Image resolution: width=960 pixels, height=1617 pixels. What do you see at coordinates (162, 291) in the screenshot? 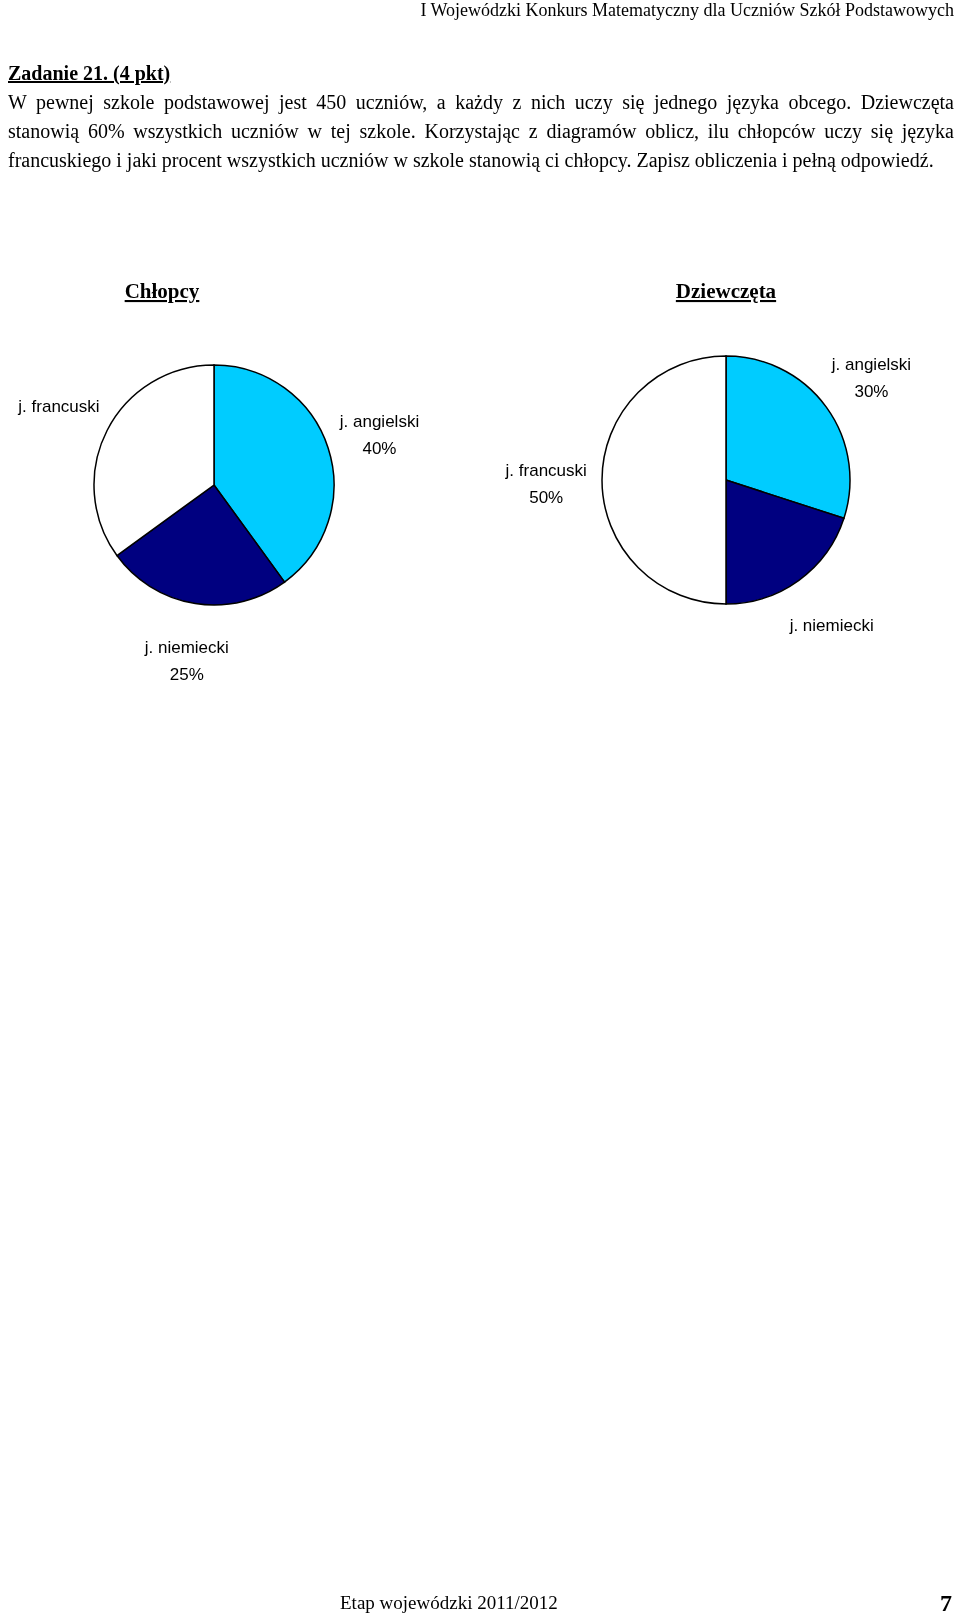
I see `chart-title: Chłopcy` at bounding box center [162, 291].